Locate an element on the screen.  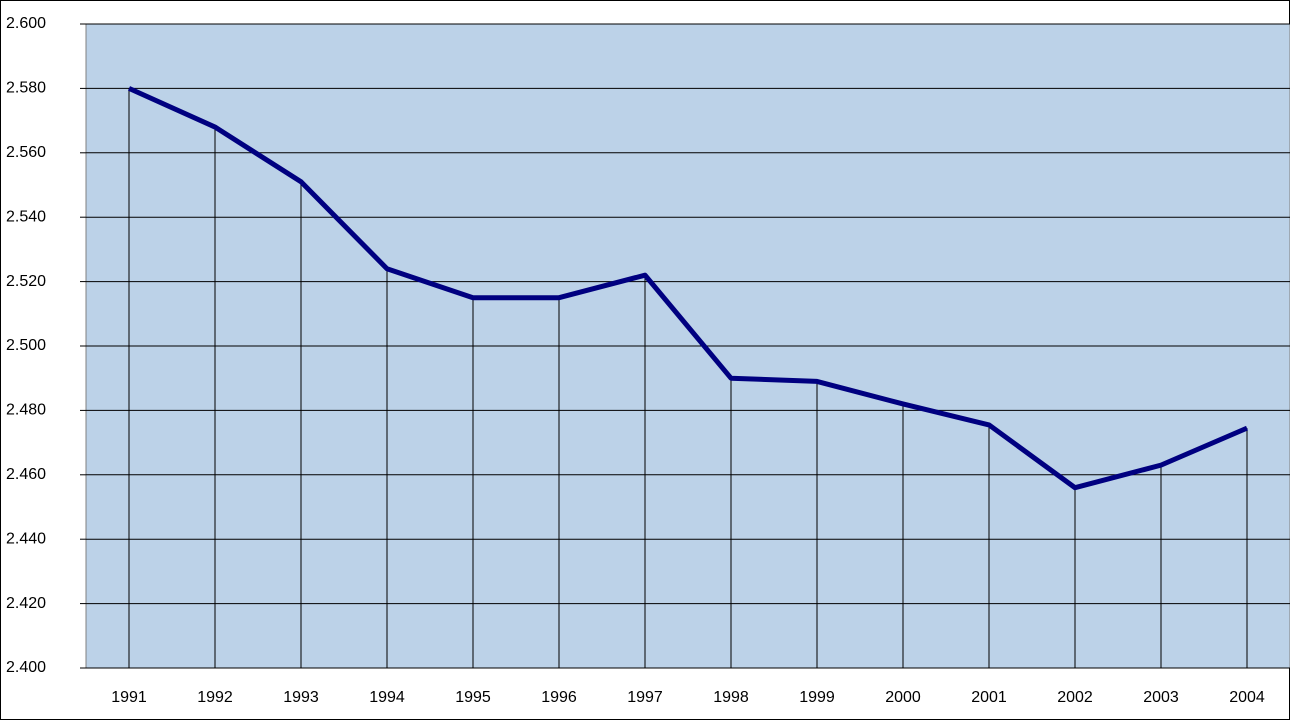
y-tick-label: 2.480 is located at coordinates (26, 410).